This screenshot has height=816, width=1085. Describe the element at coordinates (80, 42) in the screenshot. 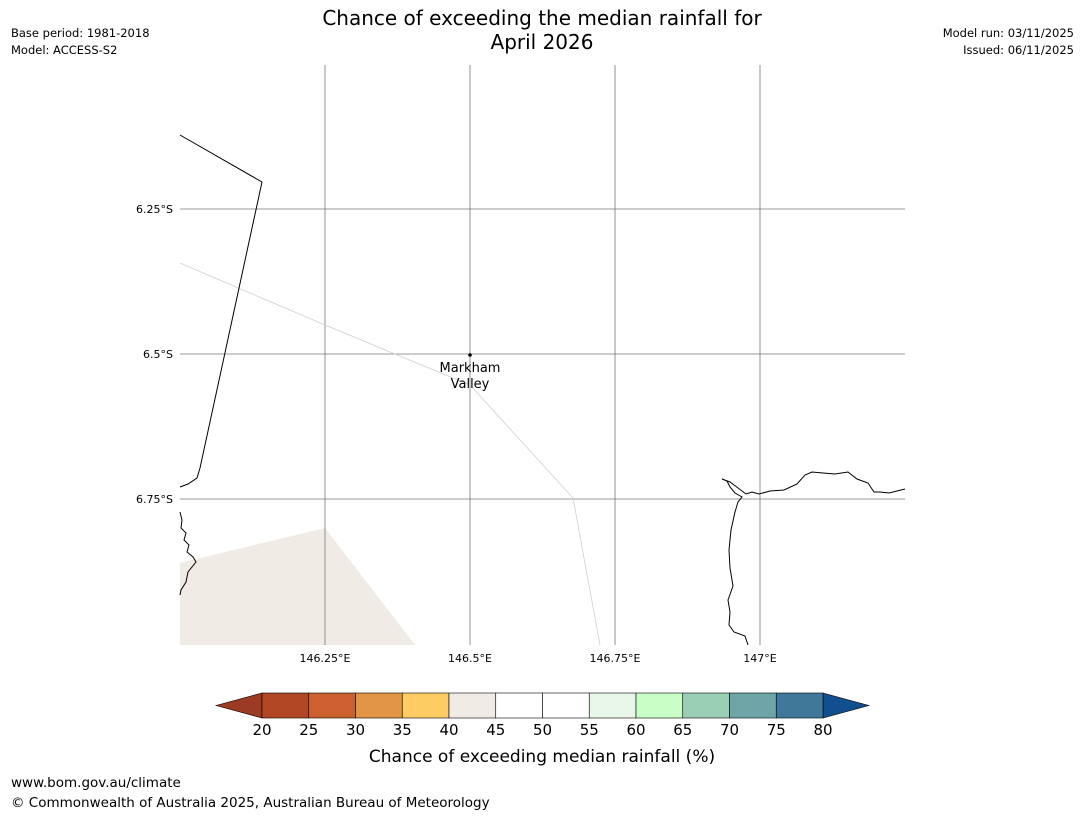

I see `info-left: Base period: 1981-2018 Model: ACCESS-S2` at that location.